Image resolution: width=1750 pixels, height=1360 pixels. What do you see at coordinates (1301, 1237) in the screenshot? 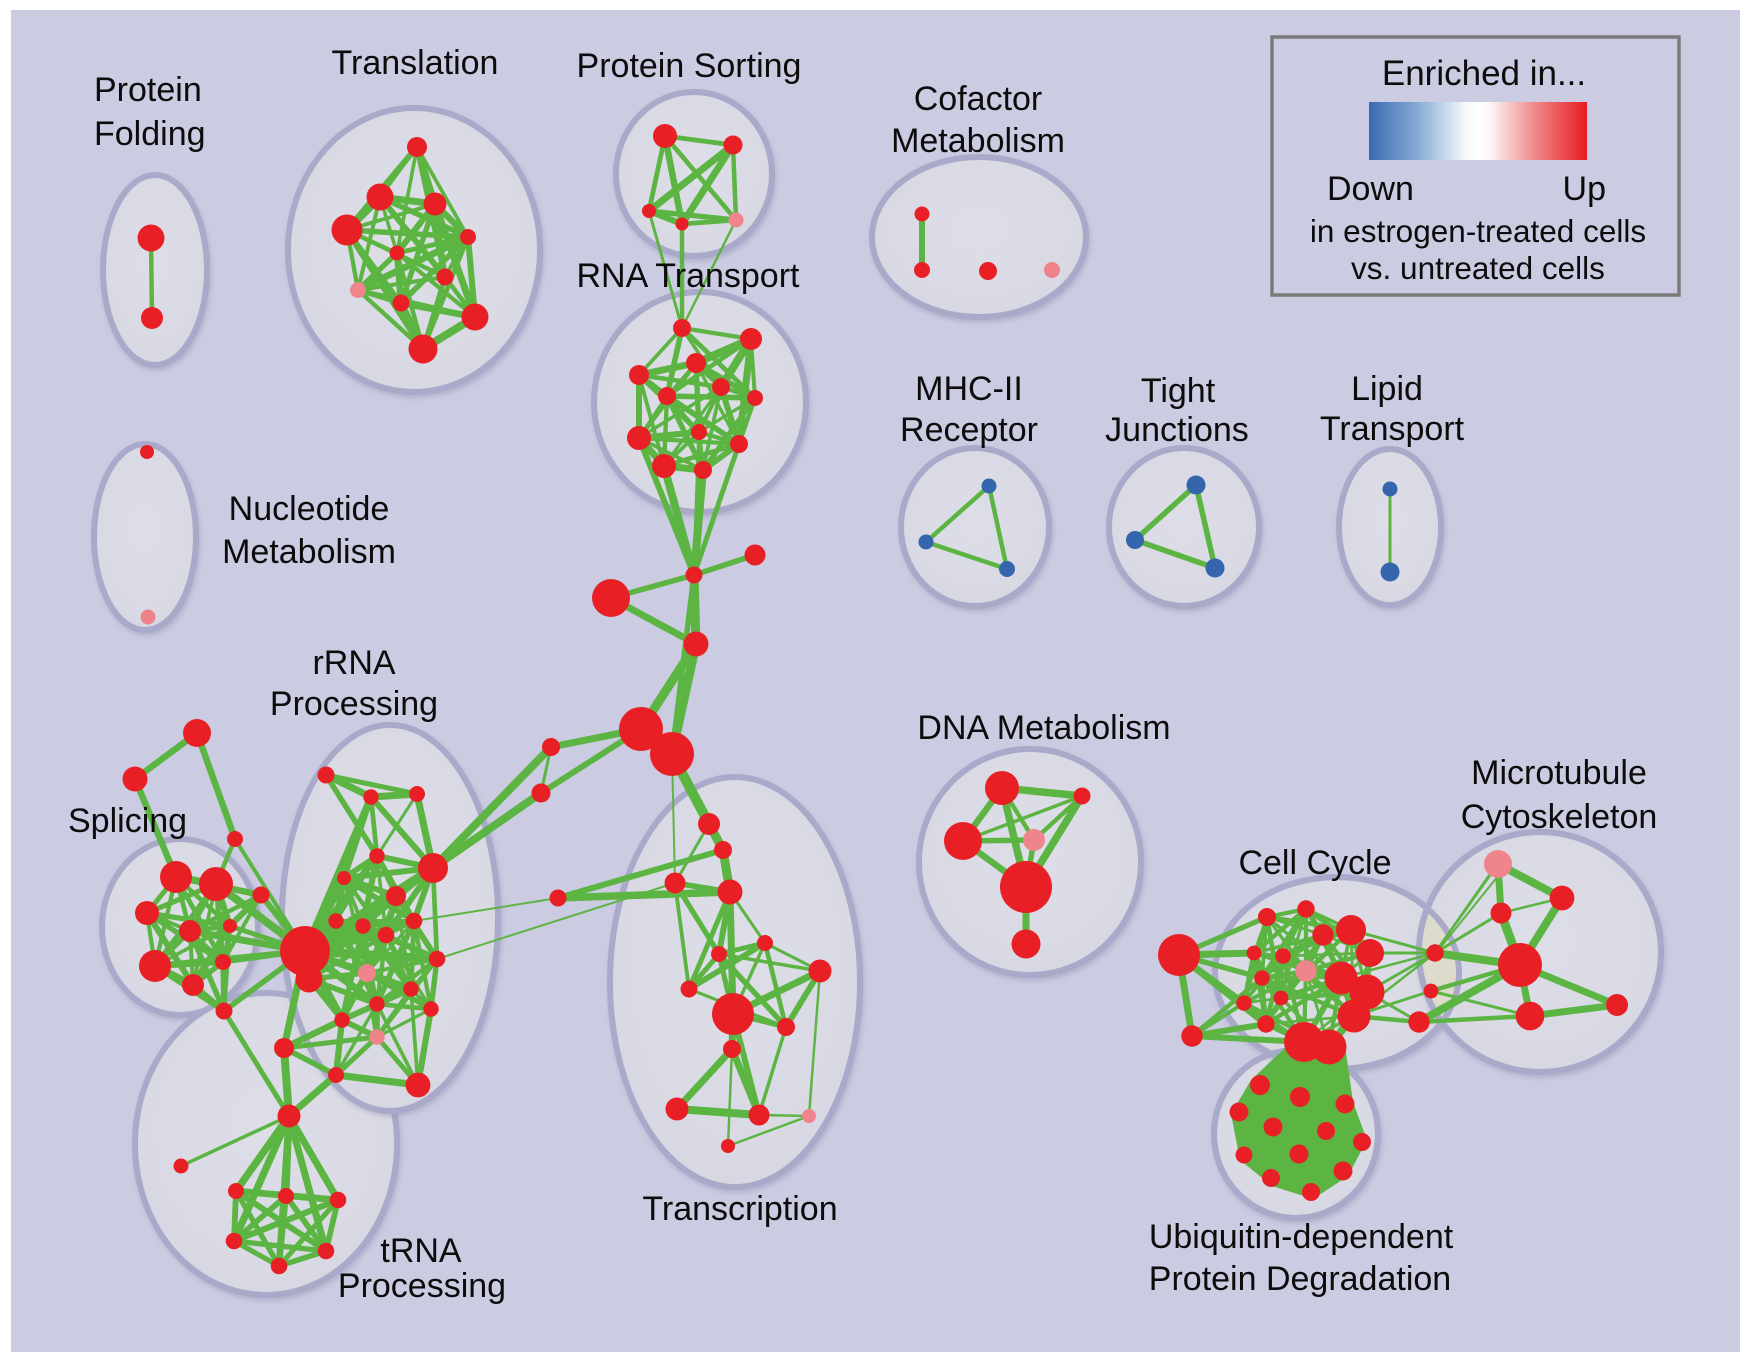
I see `svg-text: Ubiquitin-dependent` at bounding box center [1301, 1237].